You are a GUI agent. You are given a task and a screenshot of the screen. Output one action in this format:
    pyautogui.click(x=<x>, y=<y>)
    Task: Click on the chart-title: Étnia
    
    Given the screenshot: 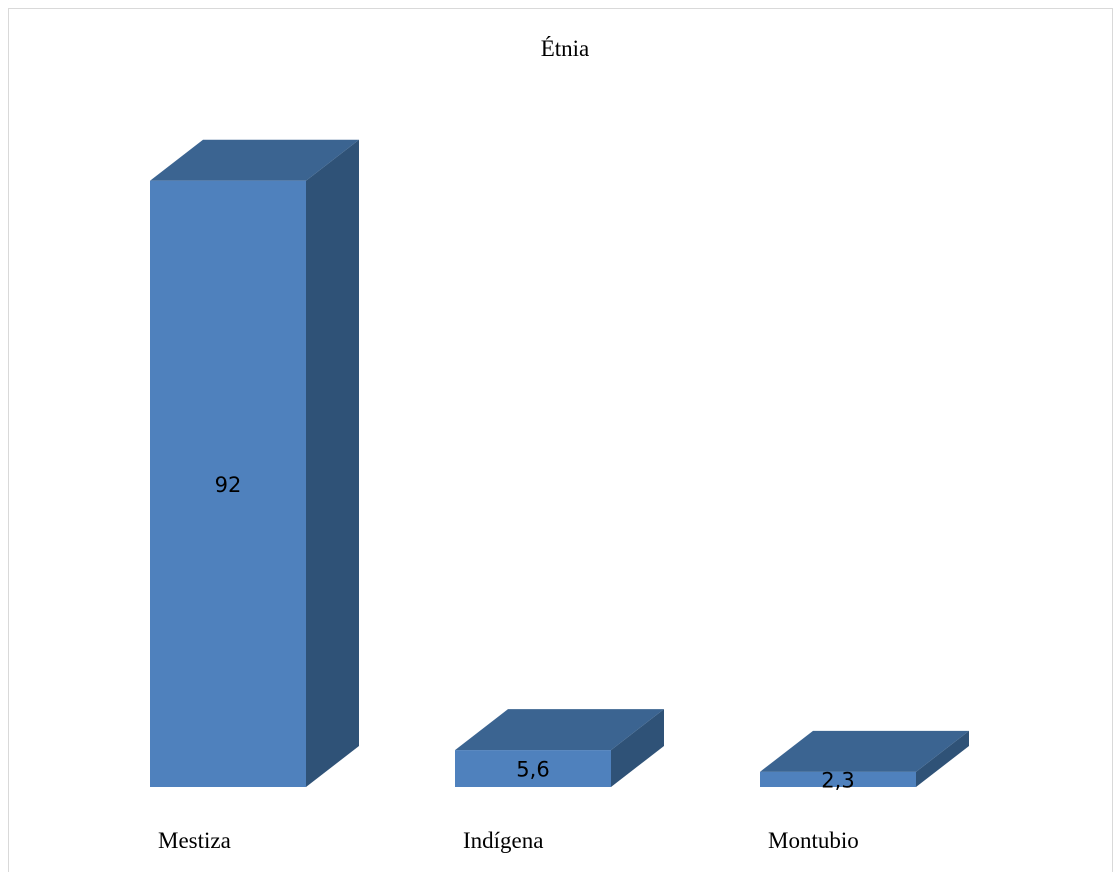 What is the action you would take?
    pyautogui.click(x=565, y=48)
    